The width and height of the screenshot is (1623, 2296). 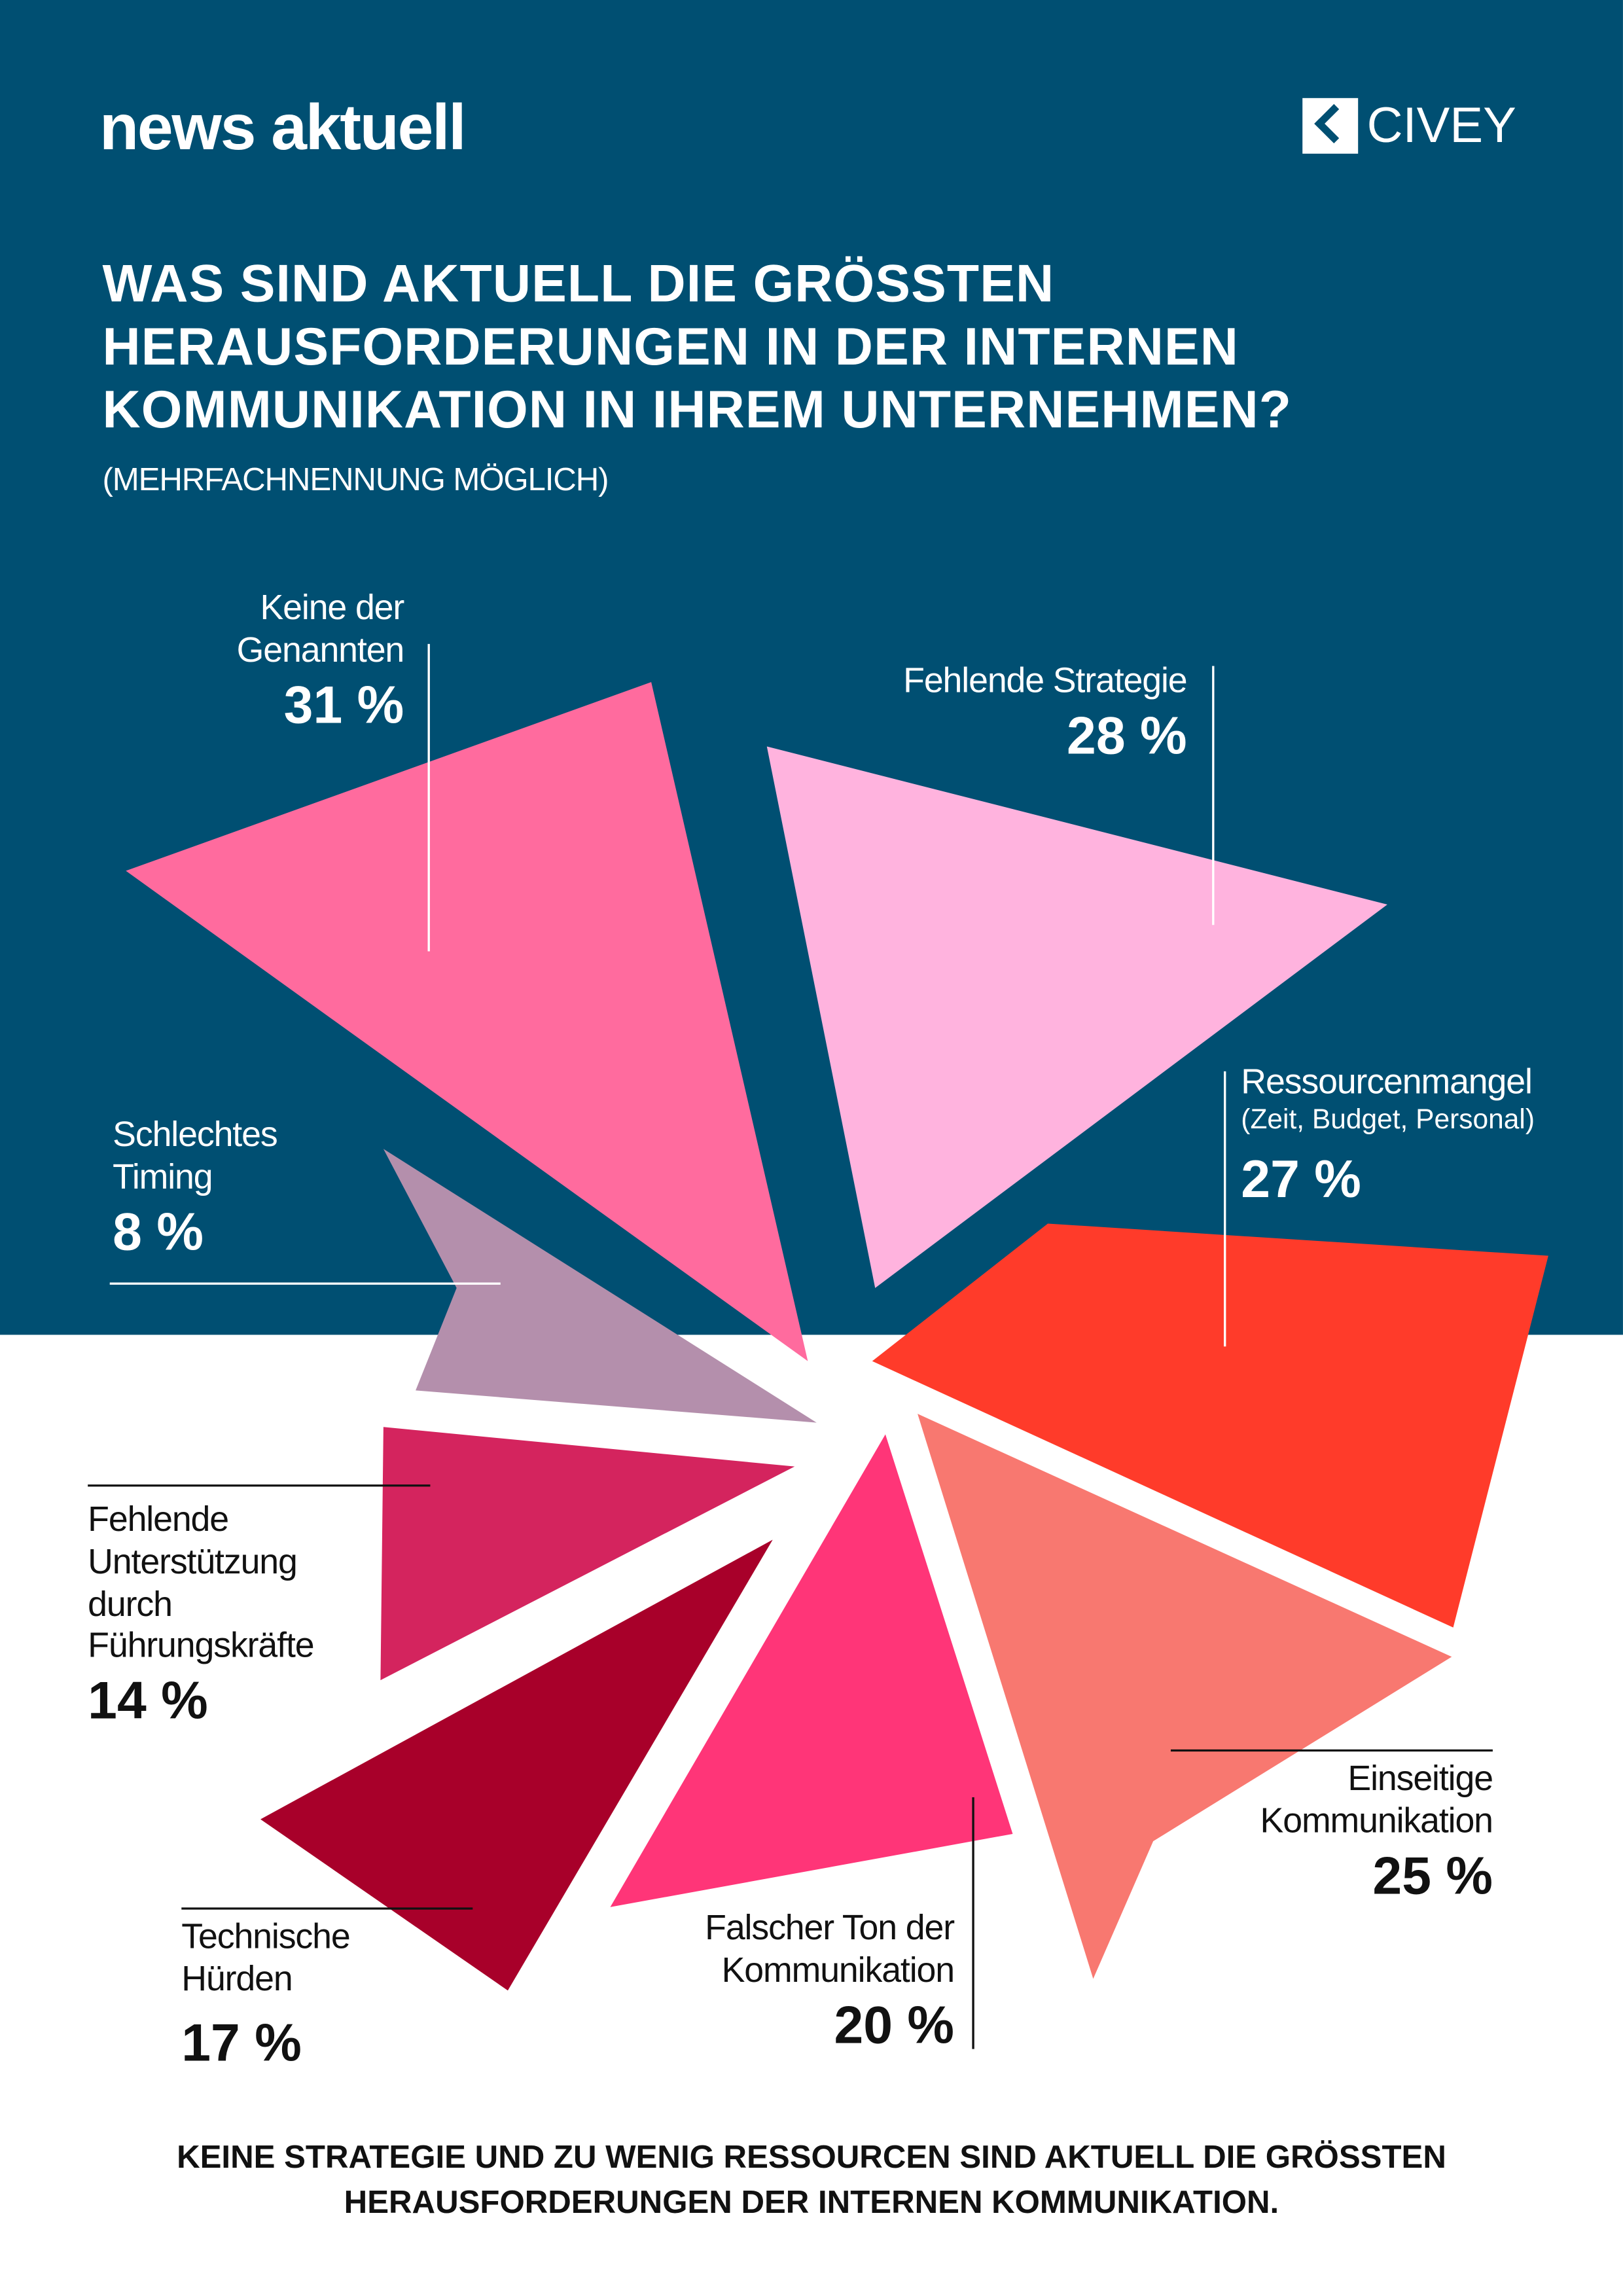 I want to click on shape-keine-der-genannten, so click(x=467, y=1021).